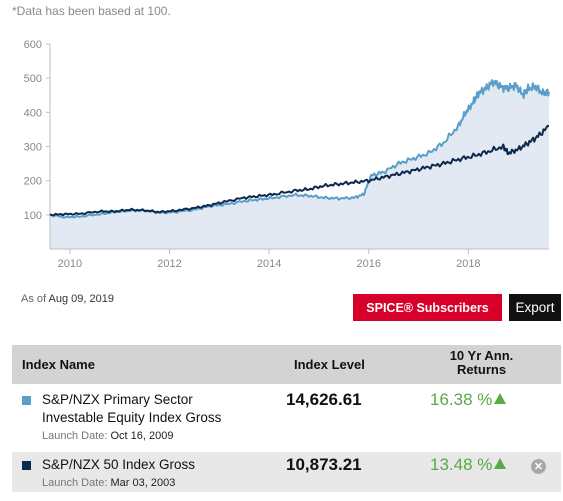 This screenshot has height=501, width=563. Describe the element at coordinates (269, 264) in the screenshot. I see `x-tick-label: 2014` at that location.